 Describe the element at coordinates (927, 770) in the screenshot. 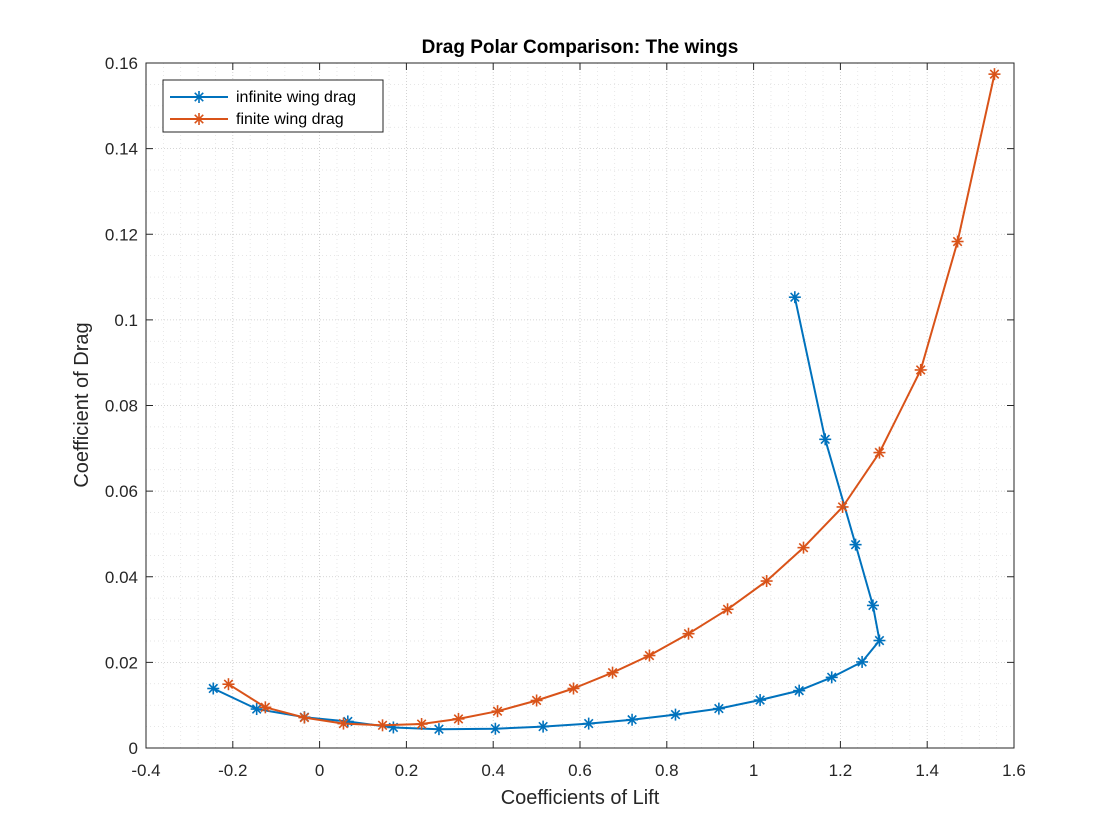

I see `x-tick-label: 1.4` at that location.